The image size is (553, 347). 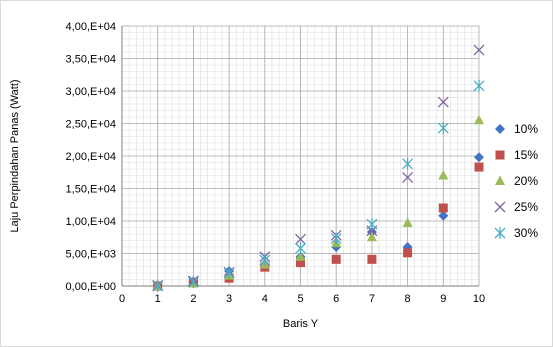 I want to click on x-tick-label: 8, so click(x=408, y=299).